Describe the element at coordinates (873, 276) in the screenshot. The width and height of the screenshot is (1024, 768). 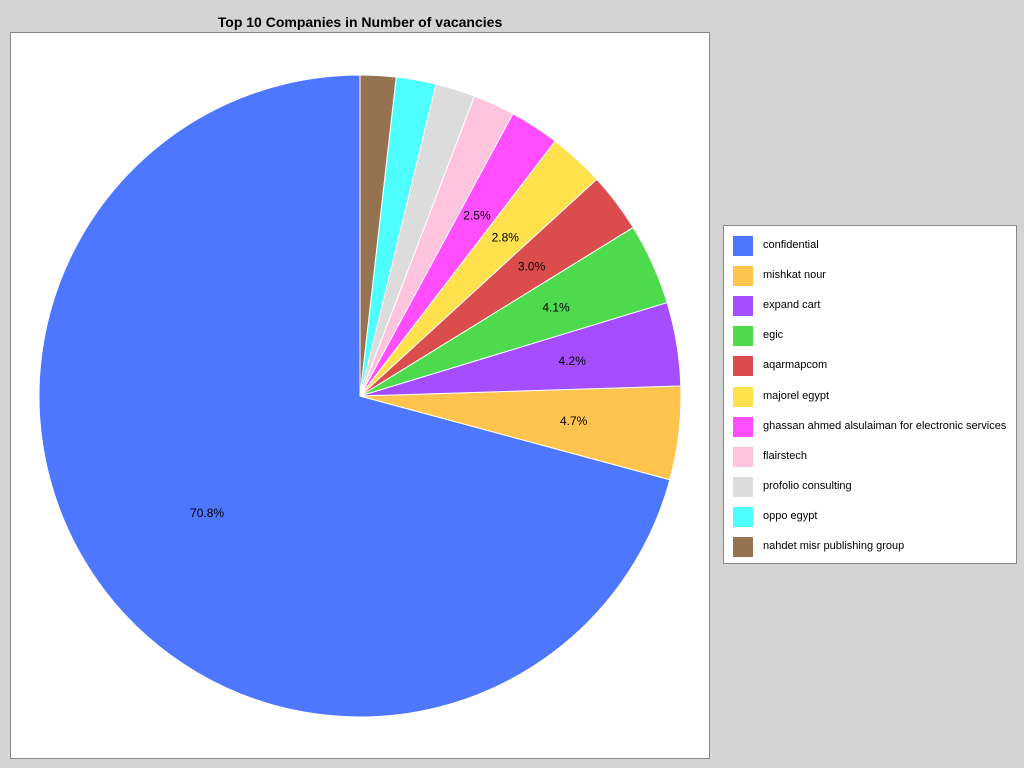
I see `legend-item: mishkat nour` at that location.